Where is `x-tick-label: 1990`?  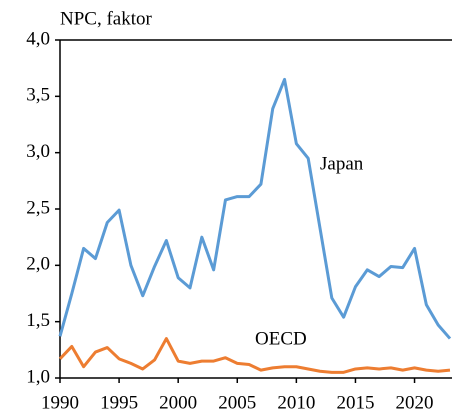
x-tick-label: 1990 is located at coordinates (60, 402).